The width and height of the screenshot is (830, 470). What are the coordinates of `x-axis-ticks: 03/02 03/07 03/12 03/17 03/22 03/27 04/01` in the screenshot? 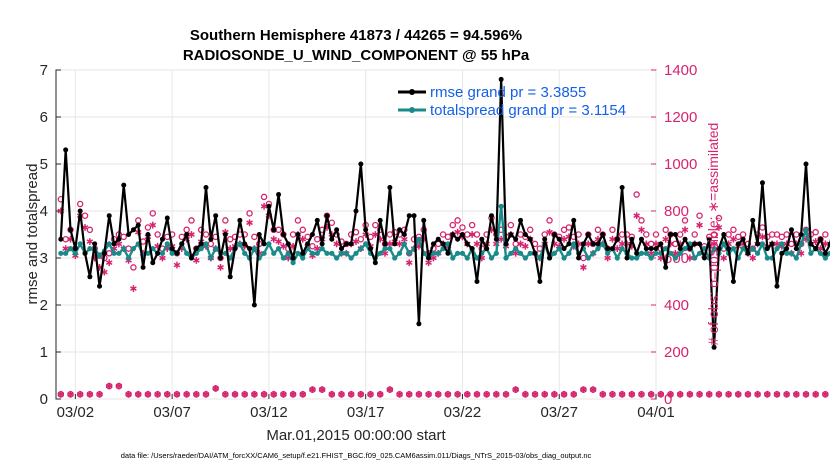 It's located at (366, 407).